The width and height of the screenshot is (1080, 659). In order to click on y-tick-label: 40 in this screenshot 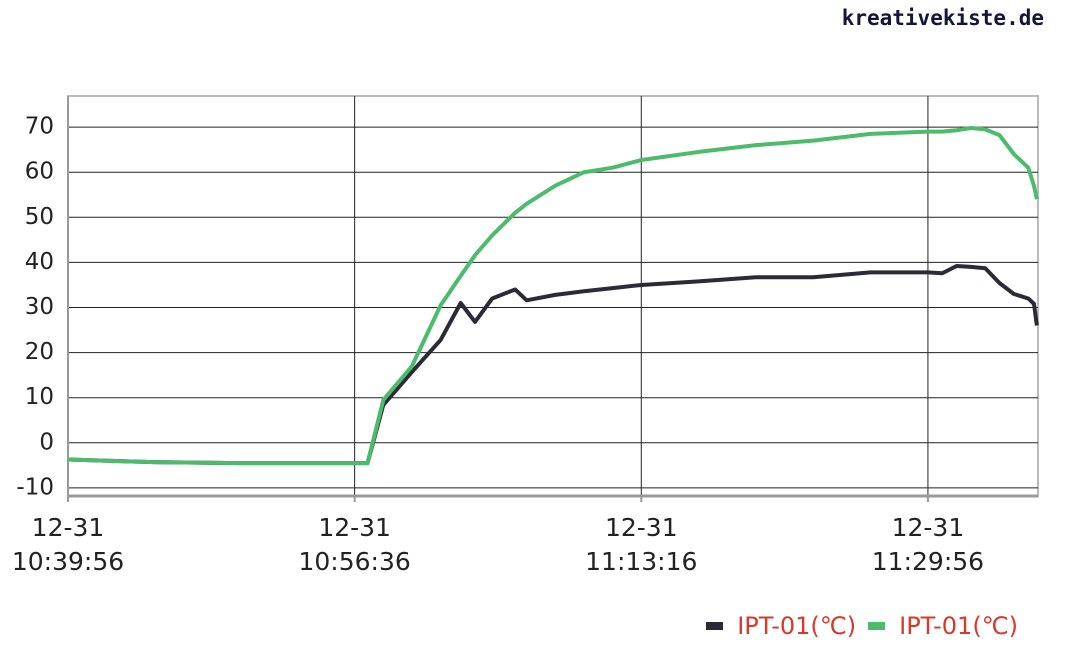, I will do `click(39, 262)`.